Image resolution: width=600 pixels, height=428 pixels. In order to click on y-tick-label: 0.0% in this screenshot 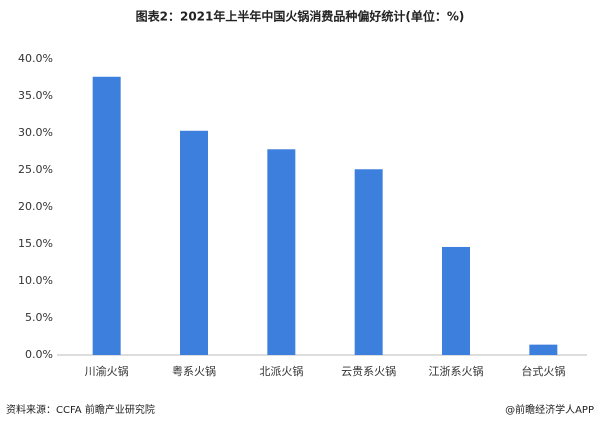, I will do `click(39, 354)`.